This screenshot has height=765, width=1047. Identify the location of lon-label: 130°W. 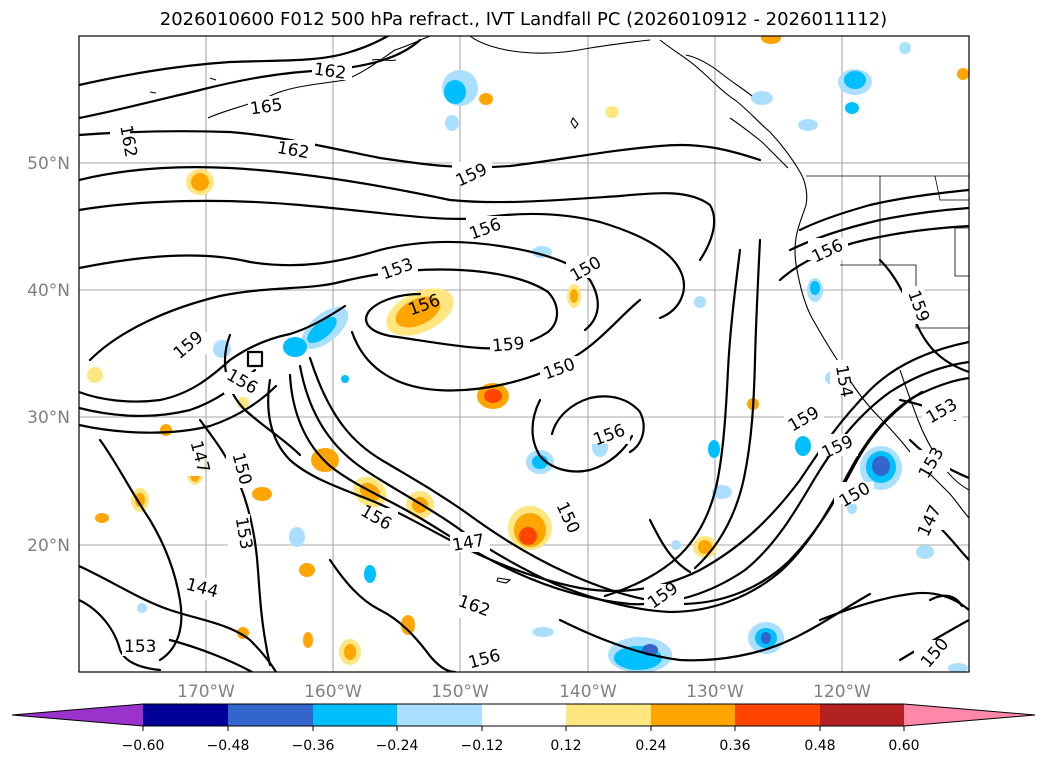
(715, 692).